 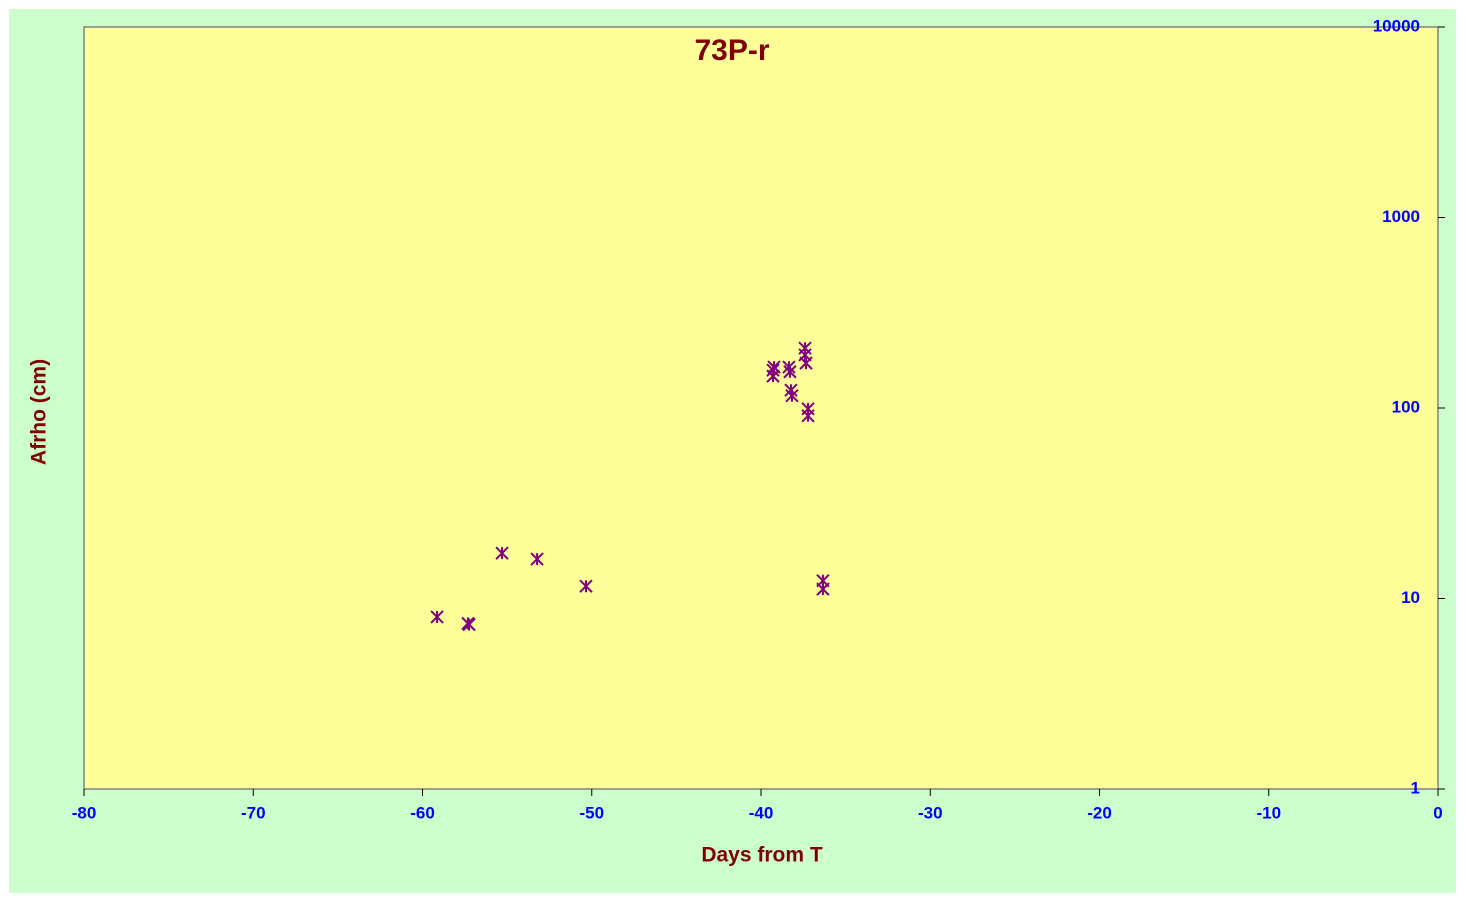 What do you see at coordinates (930, 812) in the screenshot?
I see `x-tick-label: -30` at bounding box center [930, 812].